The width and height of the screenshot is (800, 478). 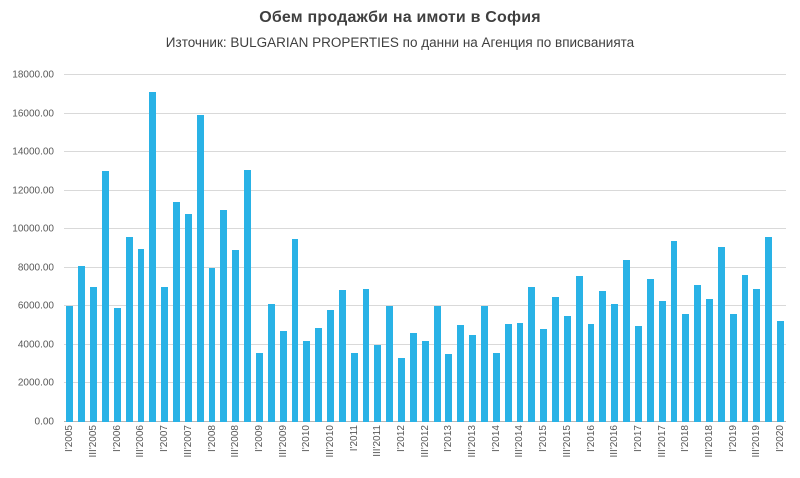 What do you see at coordinates (662, 441) in the screenshot?
I see `x-slot: III'2017` at bounding box center [662, 441].